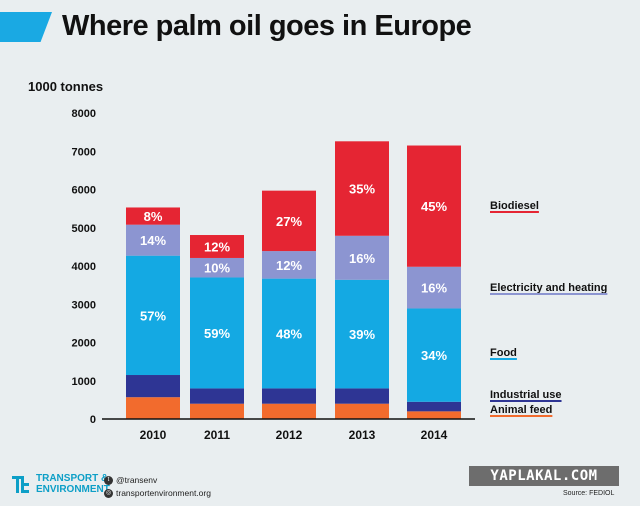 The width and height of the screenshot is (640, 506). What do you see at coordinates (526, 395) in the screenshot?
I see `legend-label: Industrial use` at bounding box center [526, 395].